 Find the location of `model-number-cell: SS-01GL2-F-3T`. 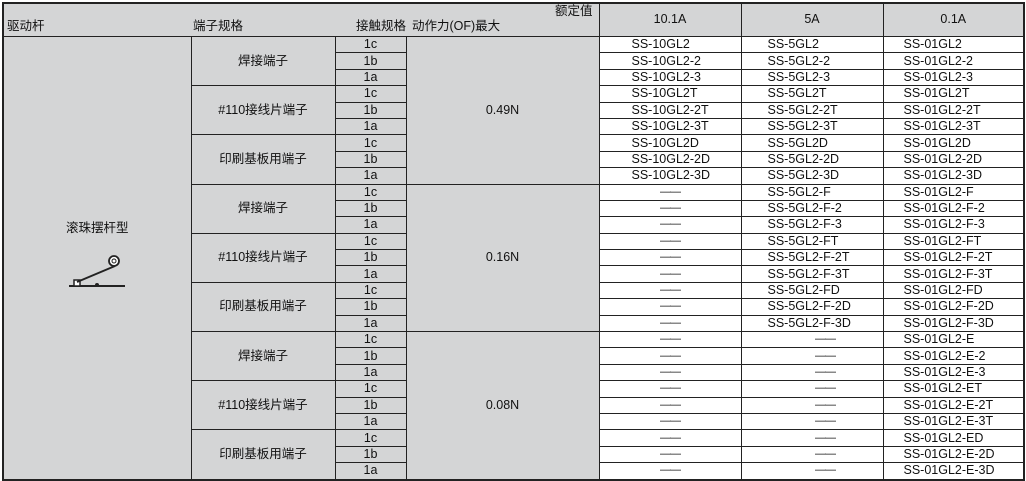

model-number-cell: SS-01GL2-F-3T is located at coordinates (953, 274).